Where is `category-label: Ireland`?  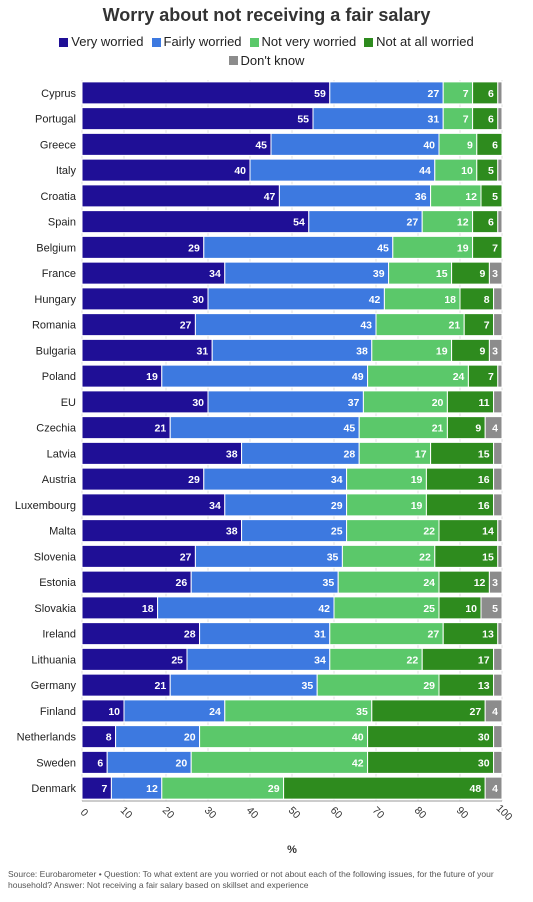 category-label: Ireland is located at coordinates (59, 635).